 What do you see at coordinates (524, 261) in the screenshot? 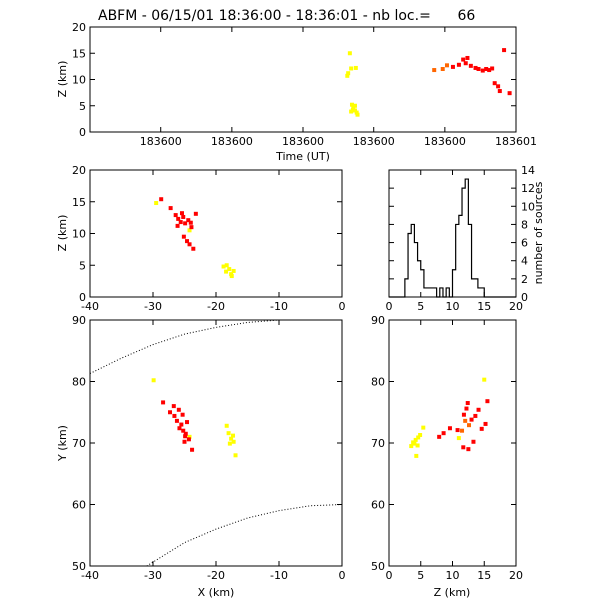
I see `y-tick-label: 4` at bounding box center [524, 261].